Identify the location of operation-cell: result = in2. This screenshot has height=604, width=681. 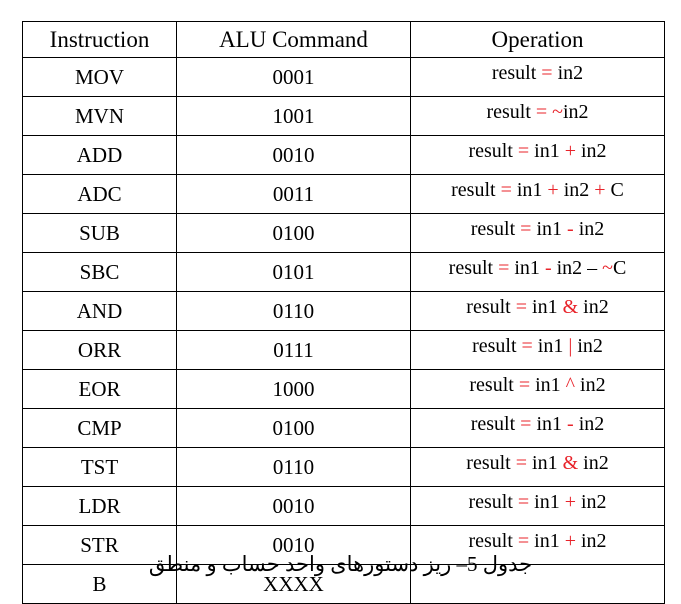
(537, 77).